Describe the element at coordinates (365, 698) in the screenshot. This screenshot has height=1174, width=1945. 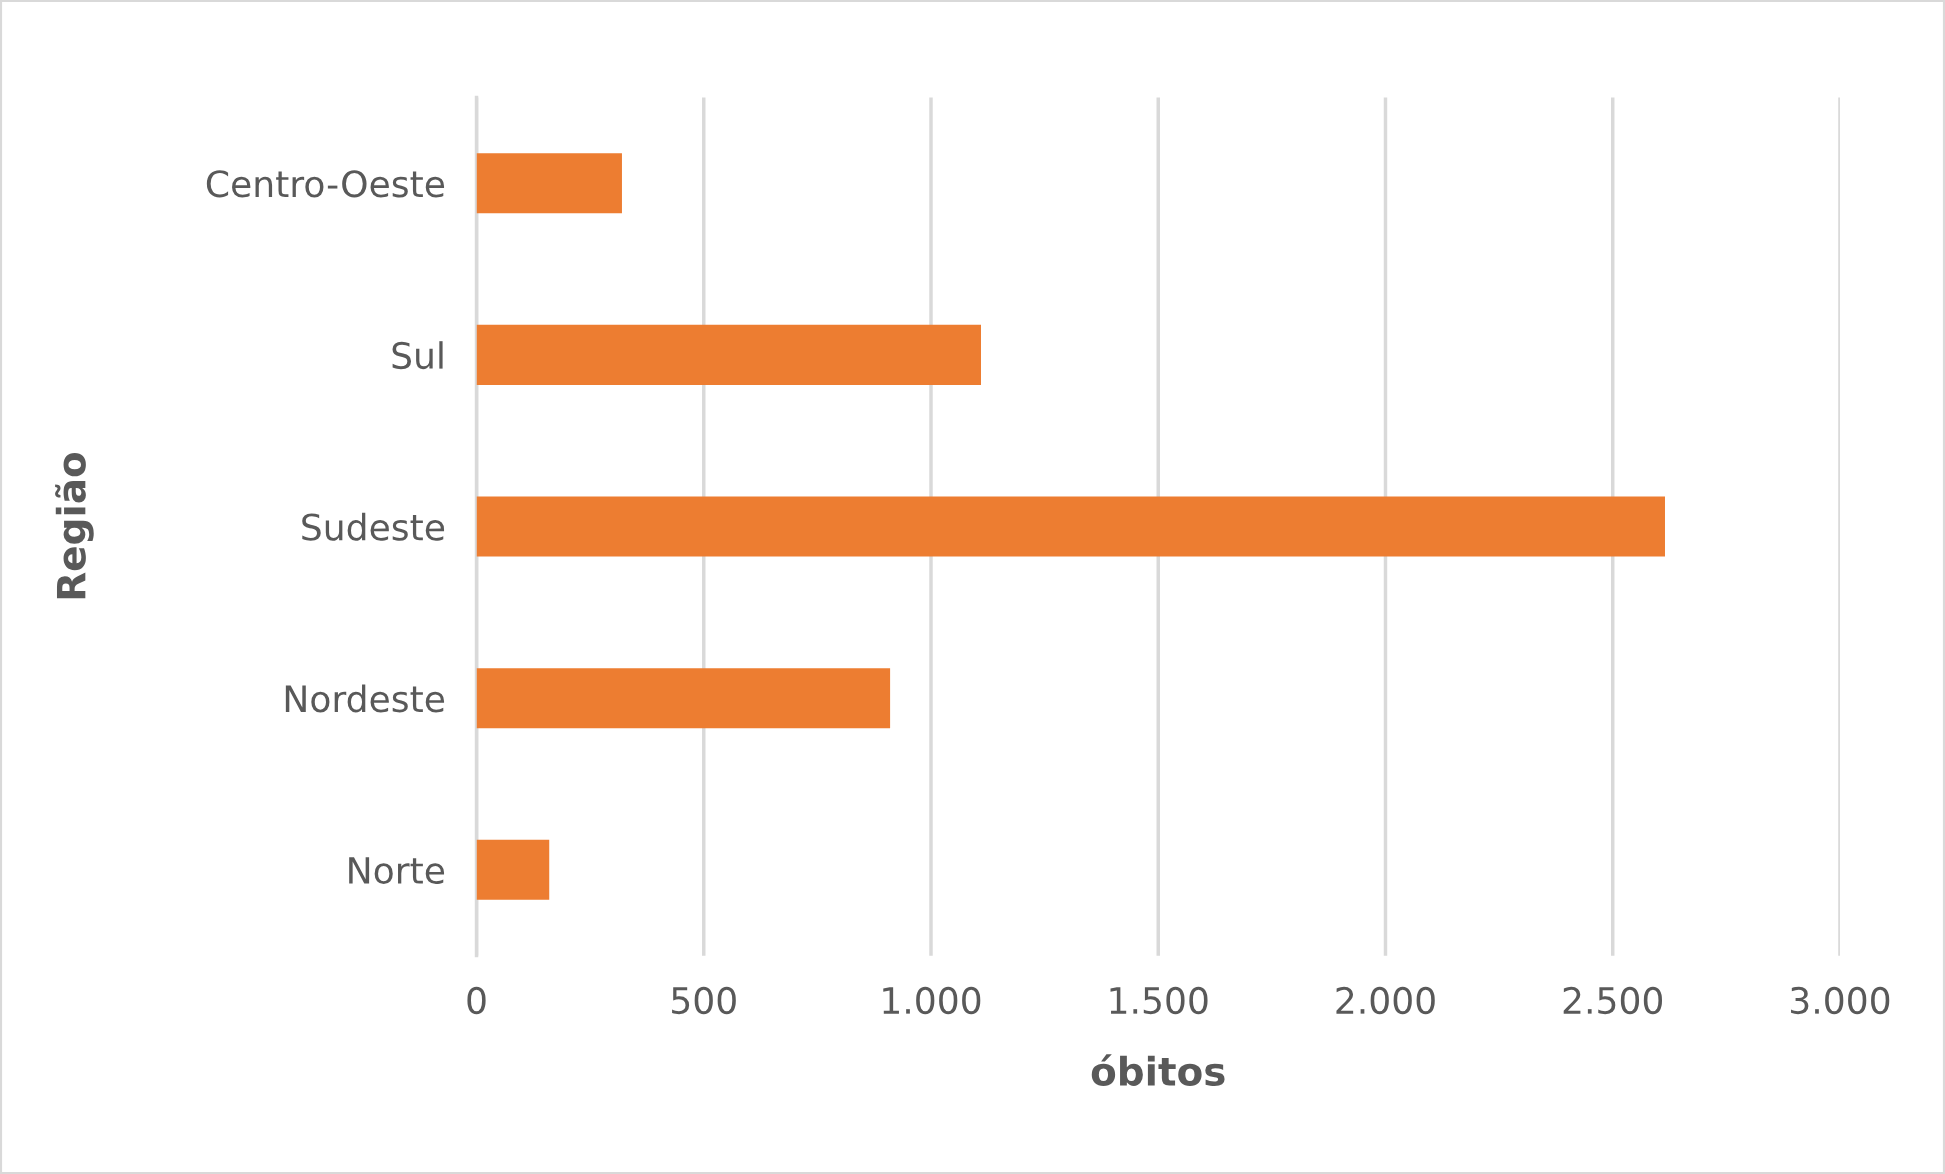
I see `y-tick-label: Nordeste` at that location.